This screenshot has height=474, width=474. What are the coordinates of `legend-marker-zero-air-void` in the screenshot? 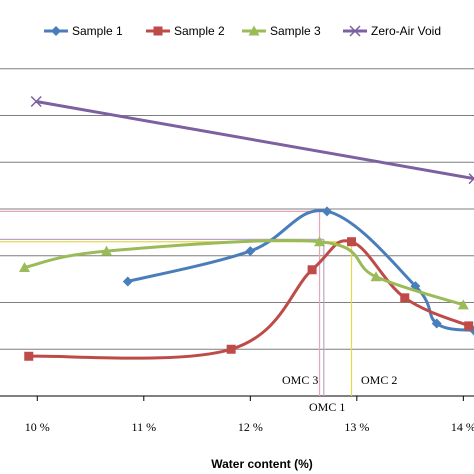 It's located at (355, 31).